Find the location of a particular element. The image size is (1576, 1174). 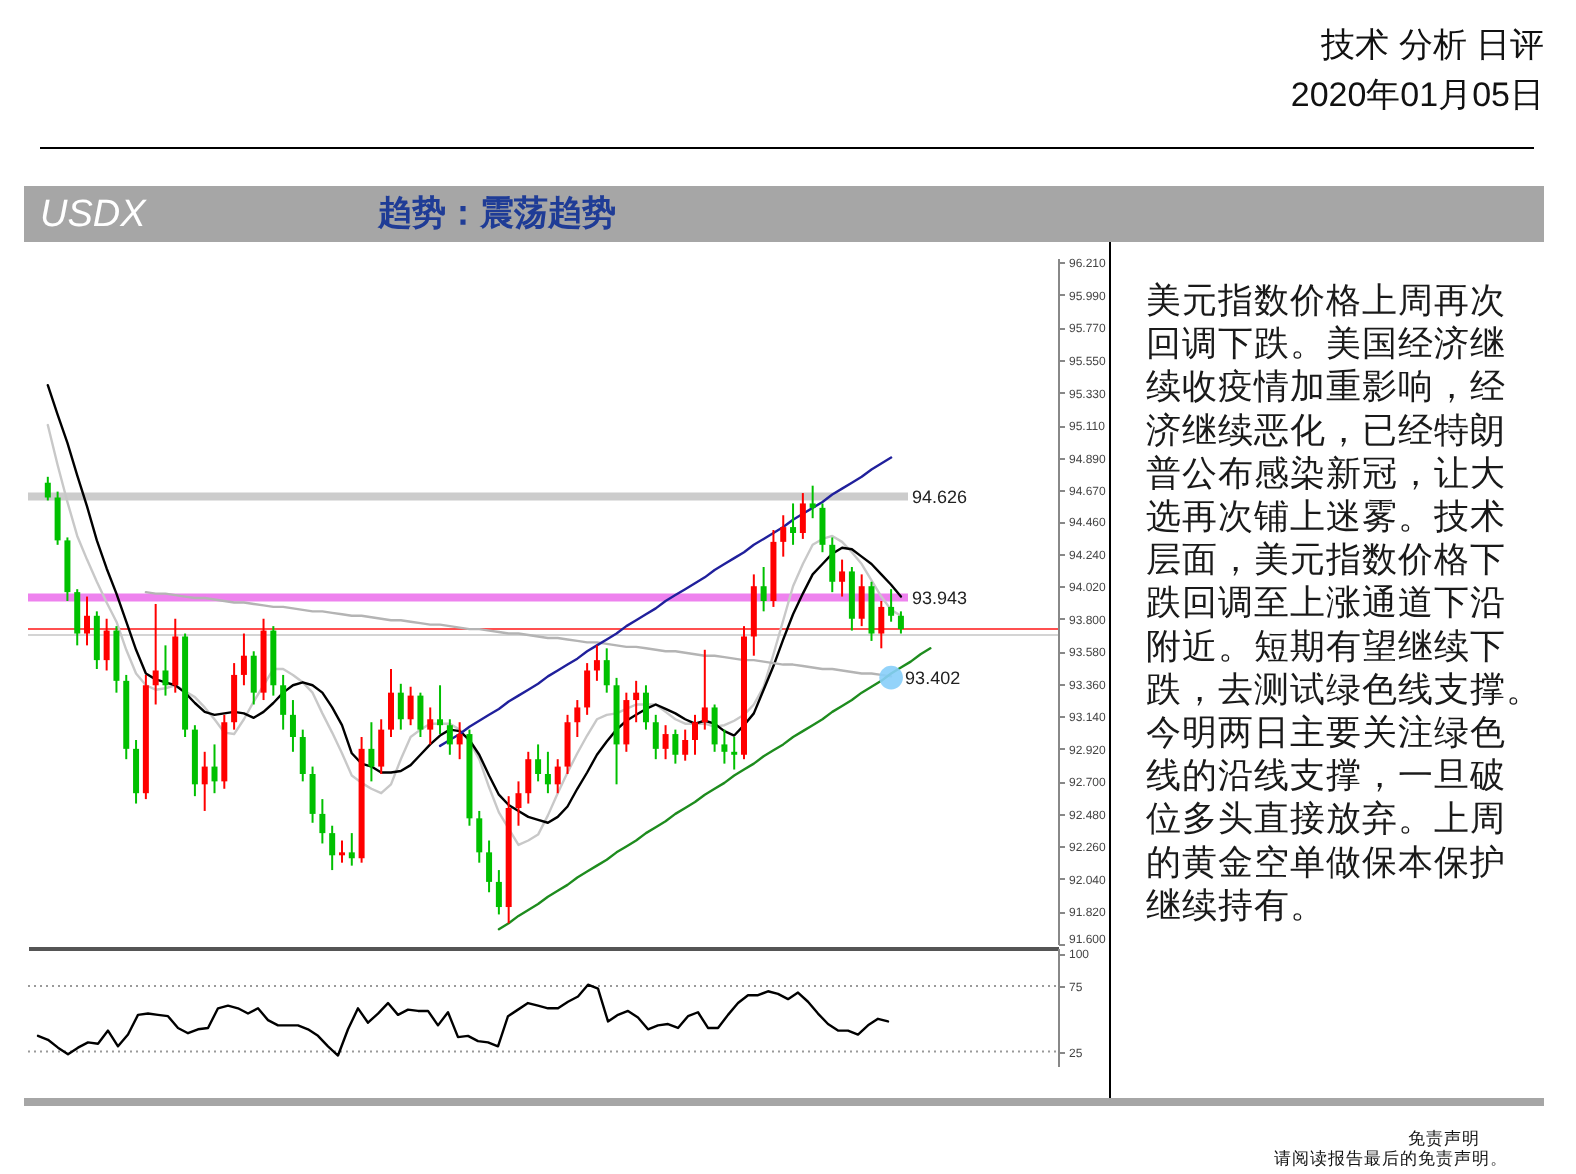

text: 免责声明 is located at coordinates (1444, 1138).